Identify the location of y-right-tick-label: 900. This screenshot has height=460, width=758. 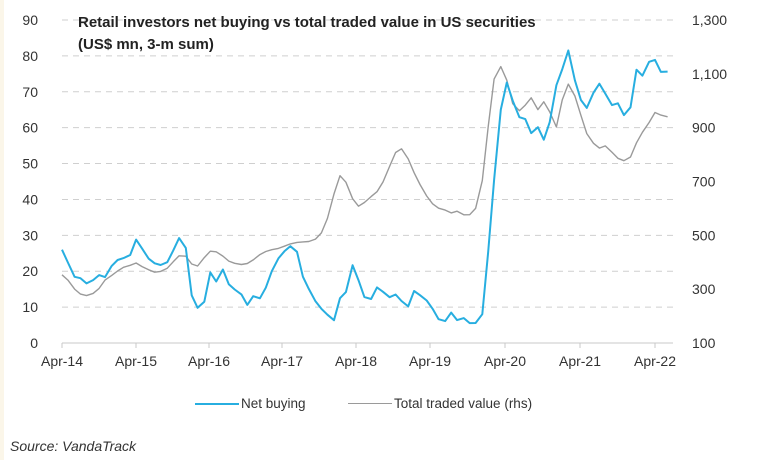
(704, 128).